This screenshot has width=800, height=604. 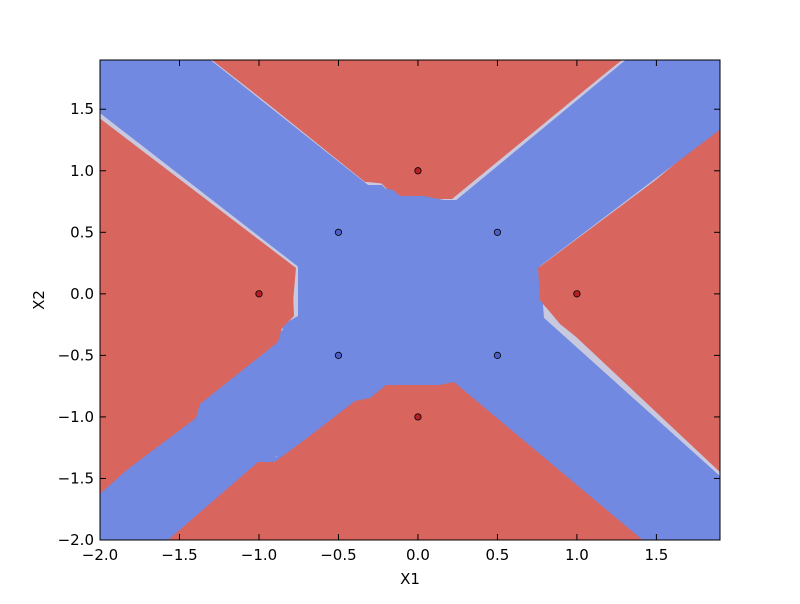 What do you see at coordinates (76, 417) in the screenshot?
I see `y-tick-label: −1.0` at bounding box center [76, 417].